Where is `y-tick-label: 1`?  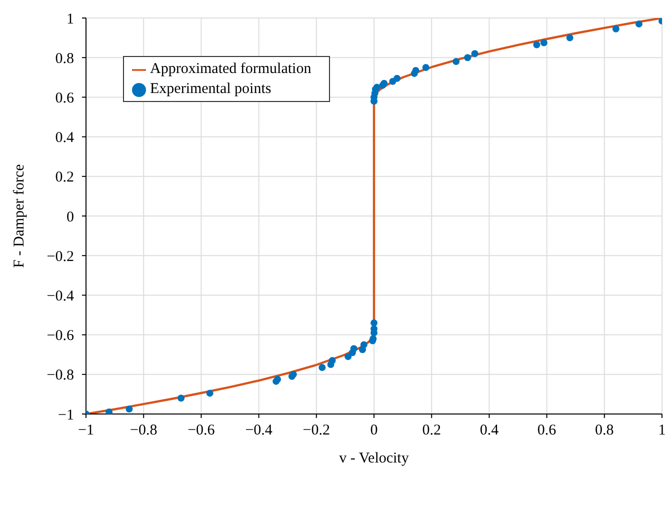
y-tick-label: 1 is located at coordinates (70, 19).